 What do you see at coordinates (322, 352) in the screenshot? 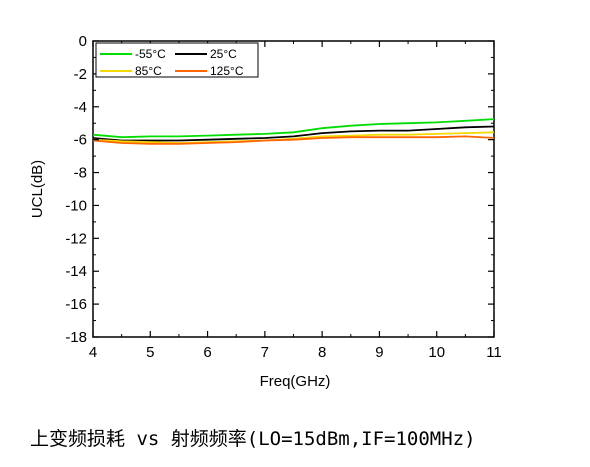
I see `x-tick-label: 8` at bounding box center [322, 352].